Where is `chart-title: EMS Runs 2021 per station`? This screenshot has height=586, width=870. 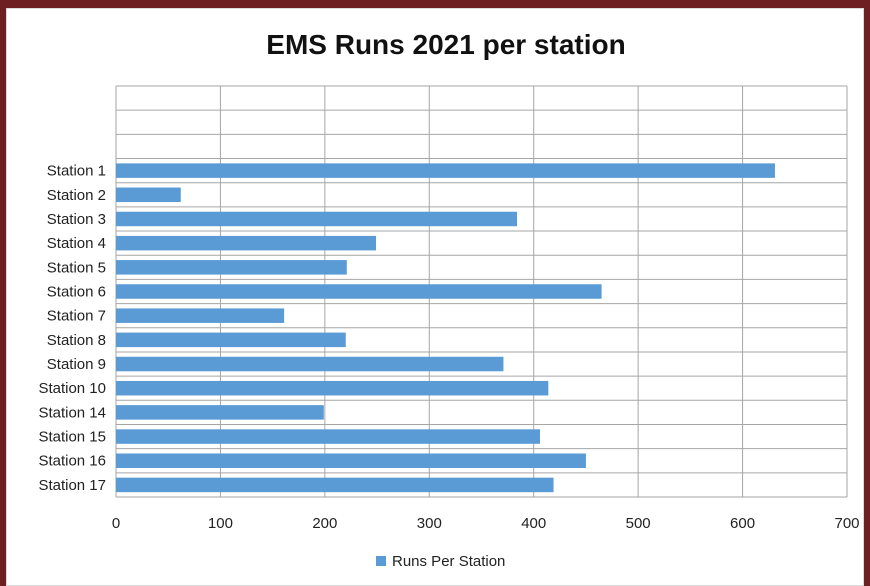 chart-title: EMS Runs 2021 per station is located at coordinates (445, 44).